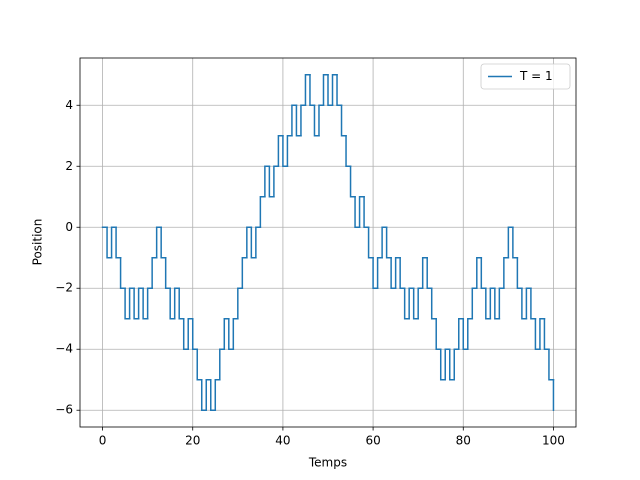  What do you see at coordinates (372, 441) in the screenshot?
I see `x-tick-label: 60` at bounding box center [372, 441].